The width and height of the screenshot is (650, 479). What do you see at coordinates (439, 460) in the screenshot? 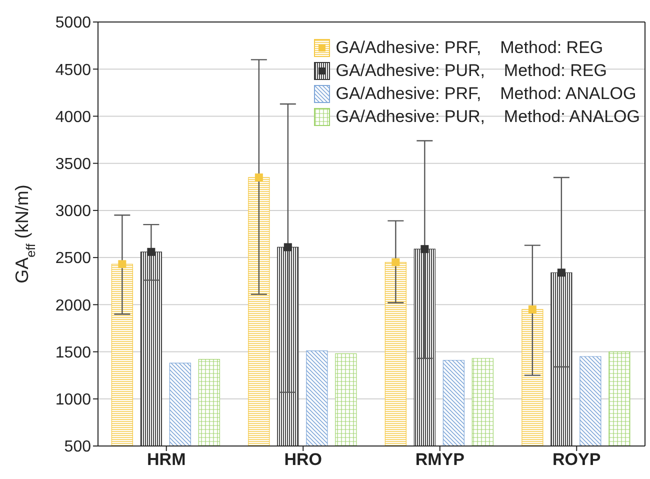
I see `x-tick-label: RMYP` at bounding box center [439, 460].